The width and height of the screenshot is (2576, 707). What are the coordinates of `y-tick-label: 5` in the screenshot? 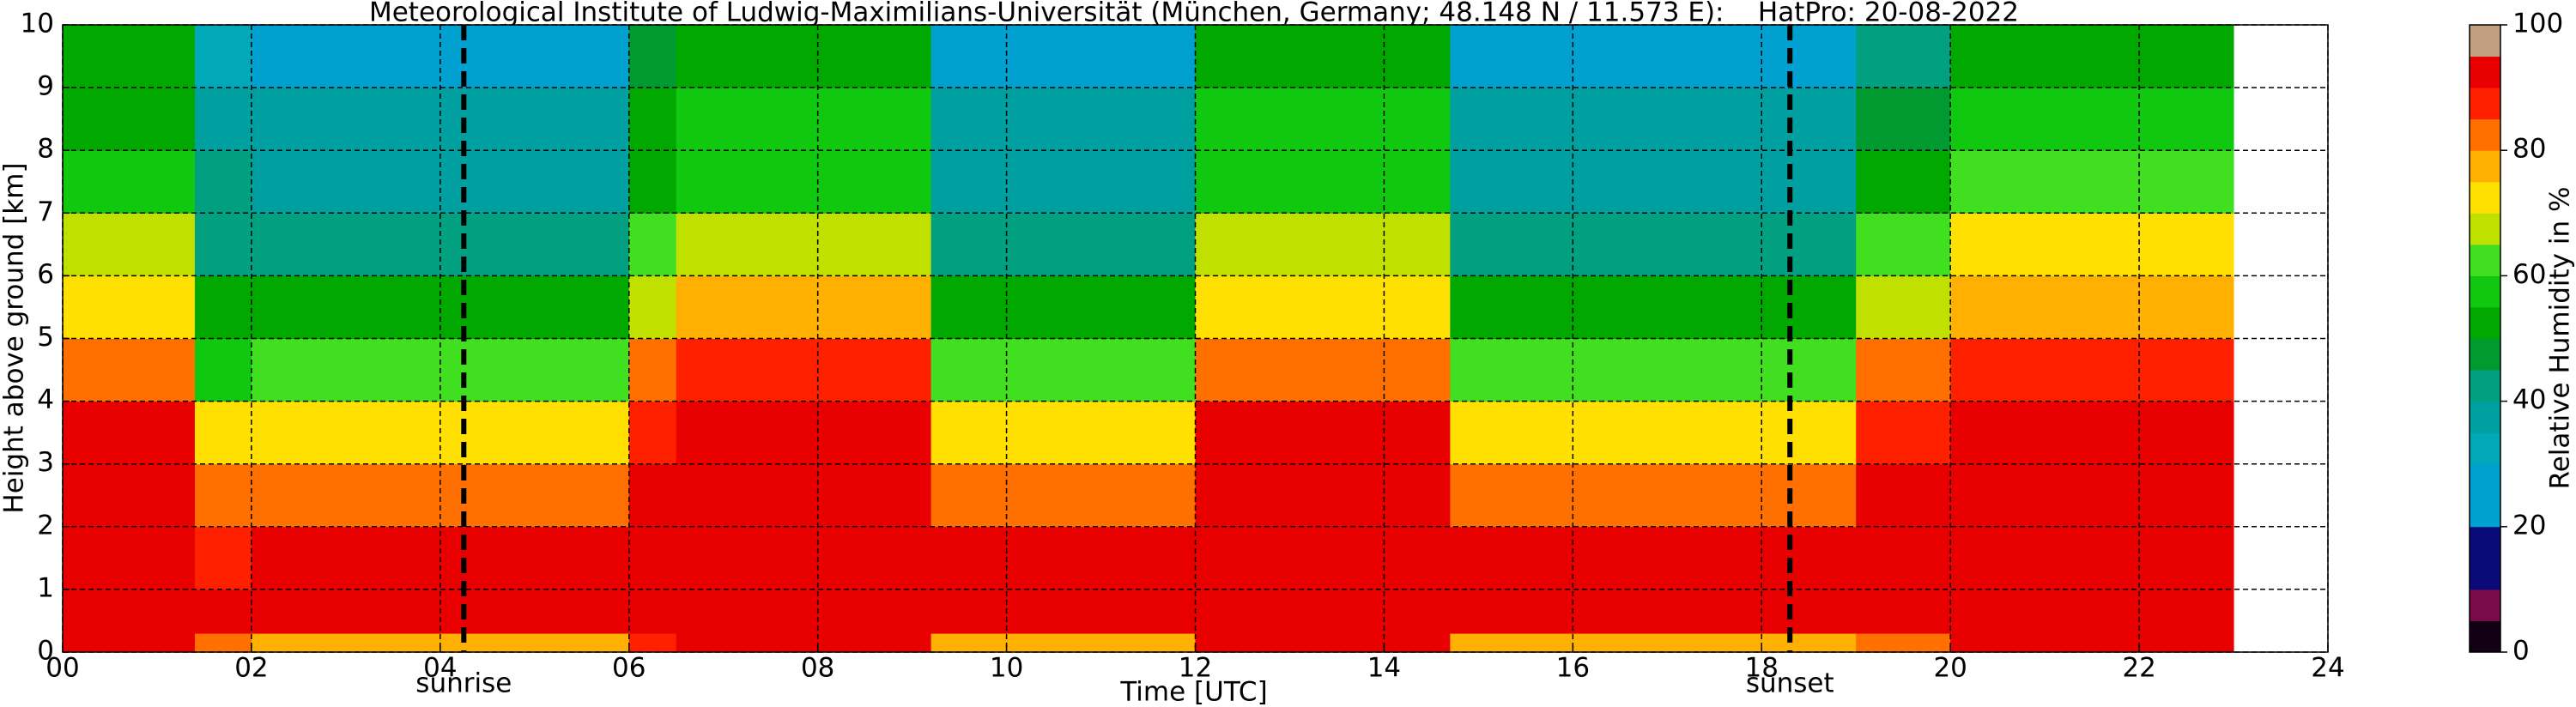 It's located at (45, 337).